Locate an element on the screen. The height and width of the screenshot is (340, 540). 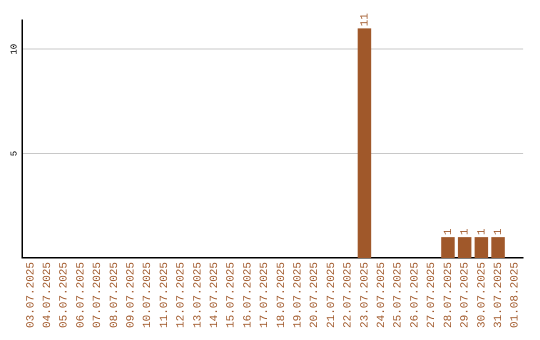
x-tick-label: 06.07.2025 is located at coordinates (81, 295).